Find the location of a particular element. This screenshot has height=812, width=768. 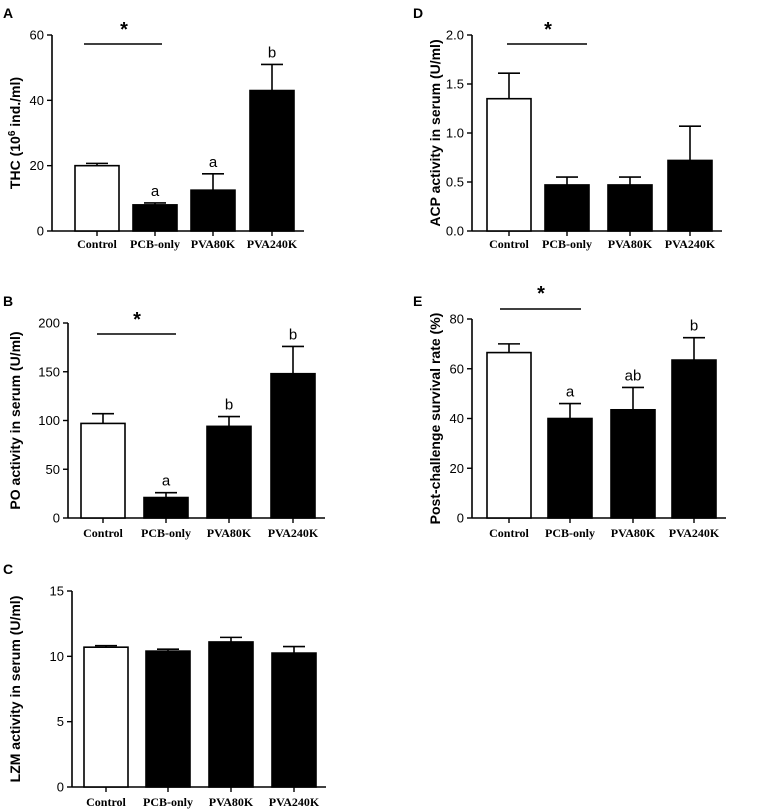

panel-c-x-tick-label: Control is located at coordinates (106, 802).